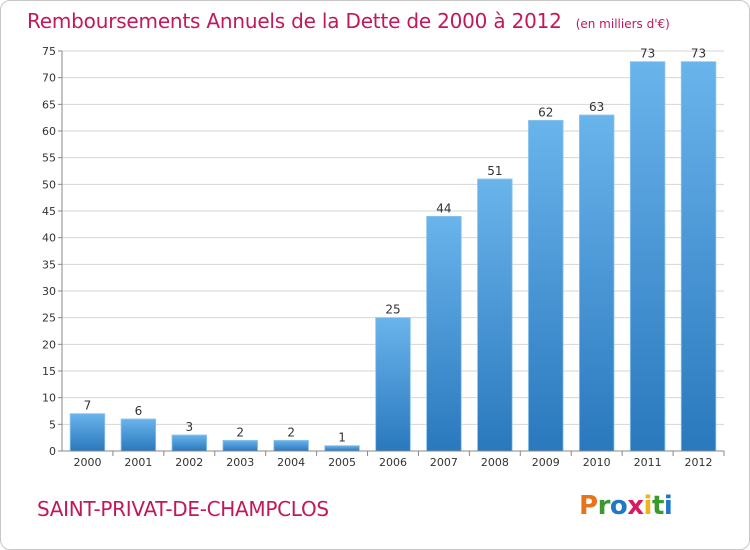 Image resolution: width=750 pixels, height=550 pixels. What do you see at coordinates (49, 291) in the screenshot?
I see `y-tick-label: 30` at bounding box center [49, 291].